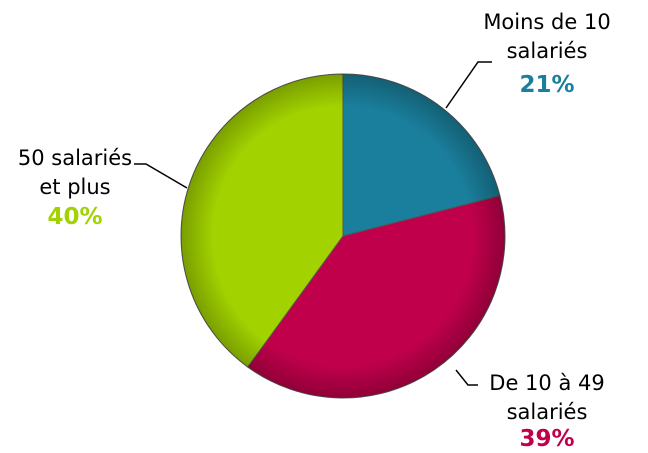 The width and height of the screenshot is (648, 453). Describe the element at coordinates (547, 439) in the screenshot. I see `value-label: 39%` at that location.